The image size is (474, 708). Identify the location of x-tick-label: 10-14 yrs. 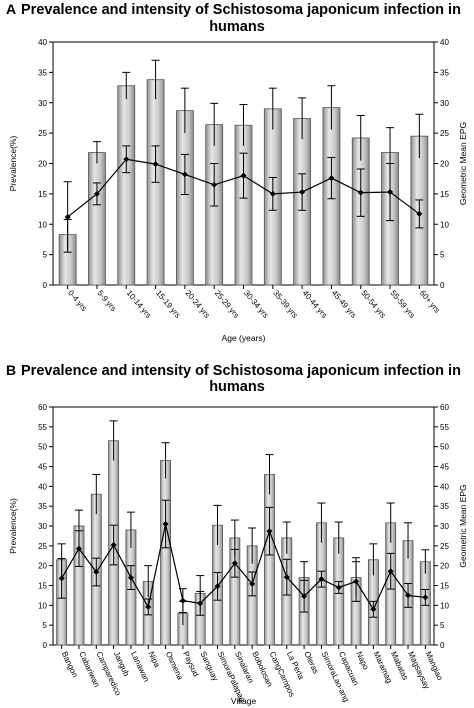
(139, 304).